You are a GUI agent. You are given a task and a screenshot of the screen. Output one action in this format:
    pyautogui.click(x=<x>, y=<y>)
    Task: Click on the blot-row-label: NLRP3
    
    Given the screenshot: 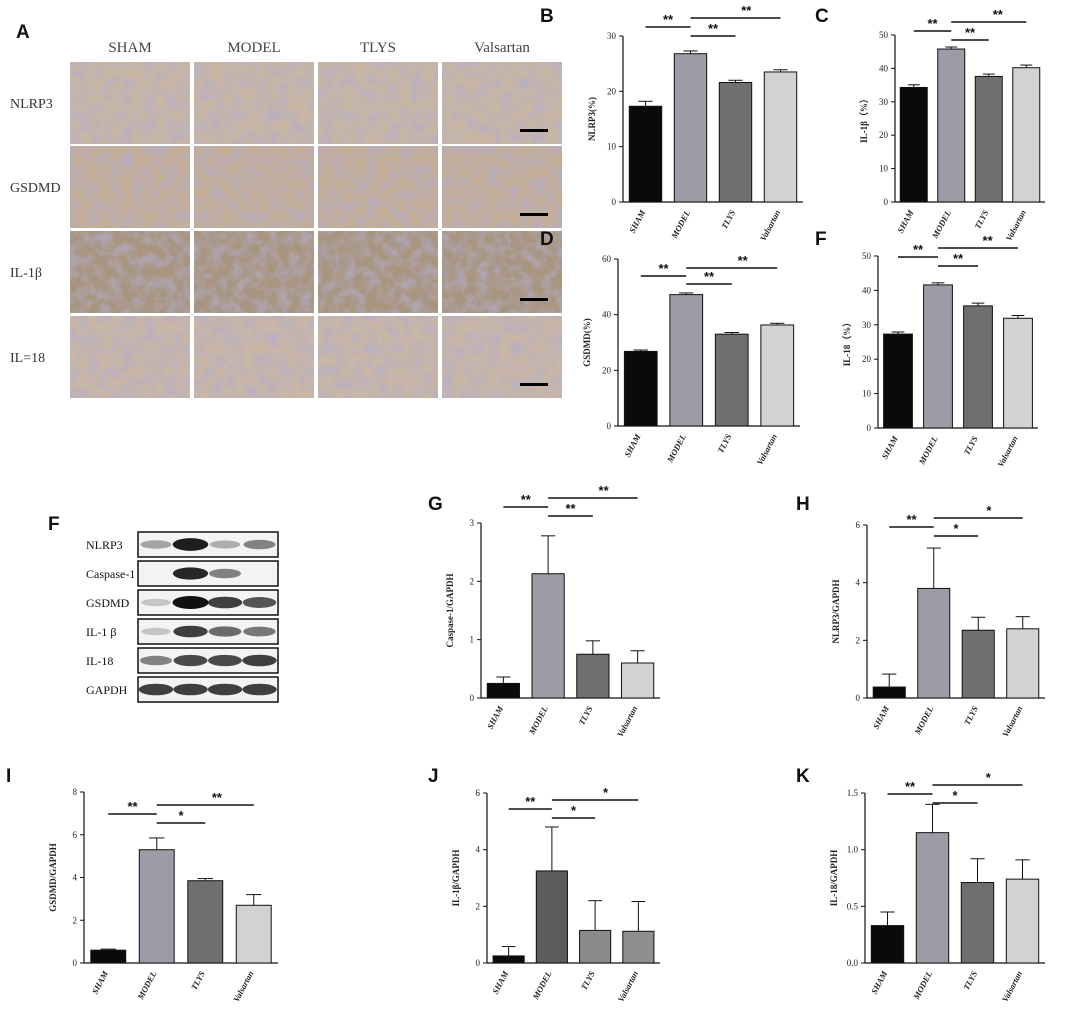 What is the action you would take?
    pyautogui.click(x=104, y=545)
    